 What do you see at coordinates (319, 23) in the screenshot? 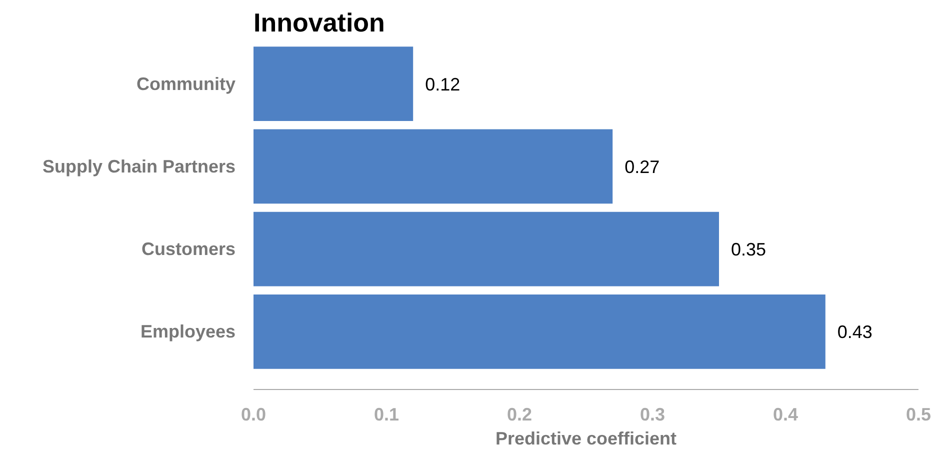
I see `chart-title: Innovation` at bounding box center [319, 23].